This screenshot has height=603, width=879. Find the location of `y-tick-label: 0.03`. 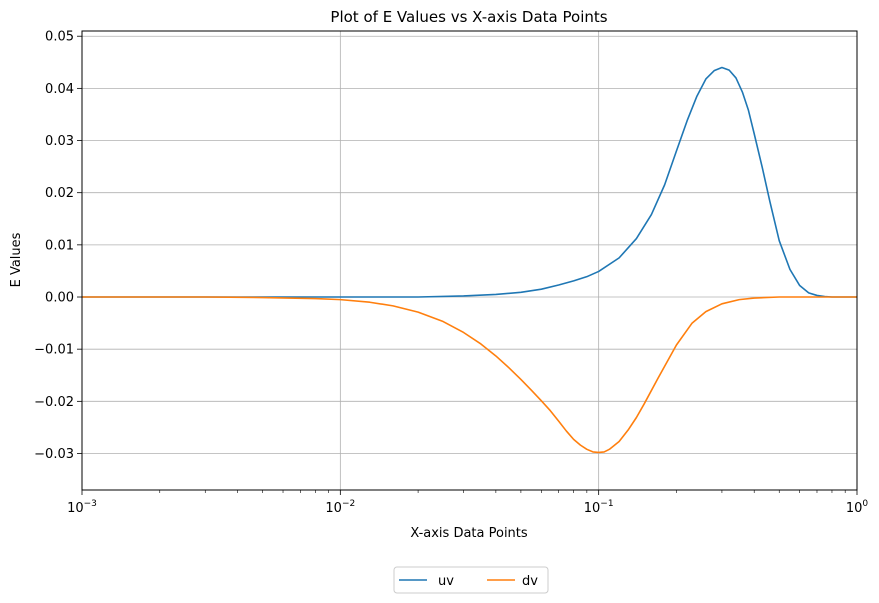

y-tick-label: 0.03 is located at coordinates (59, 141).